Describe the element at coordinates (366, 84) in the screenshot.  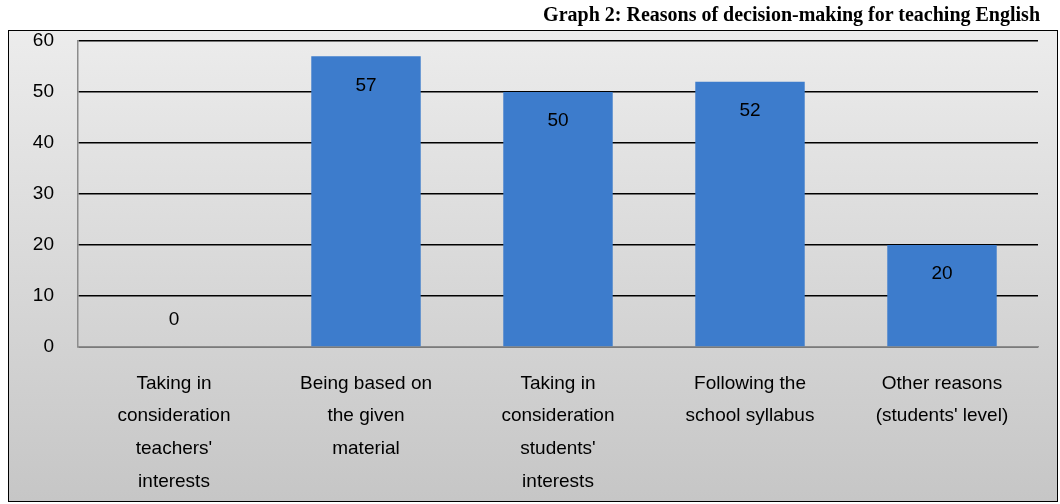
I see `data-label: 57` at that location.